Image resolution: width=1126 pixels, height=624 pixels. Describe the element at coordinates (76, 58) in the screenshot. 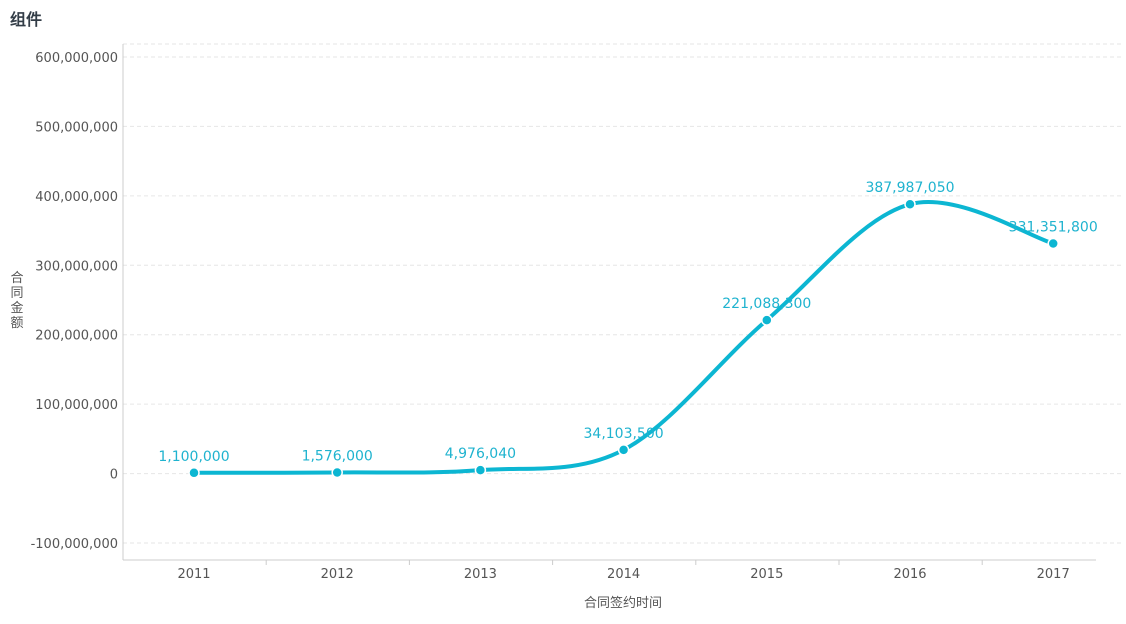

I see `y-tick-label: 600,000,000` at that location.